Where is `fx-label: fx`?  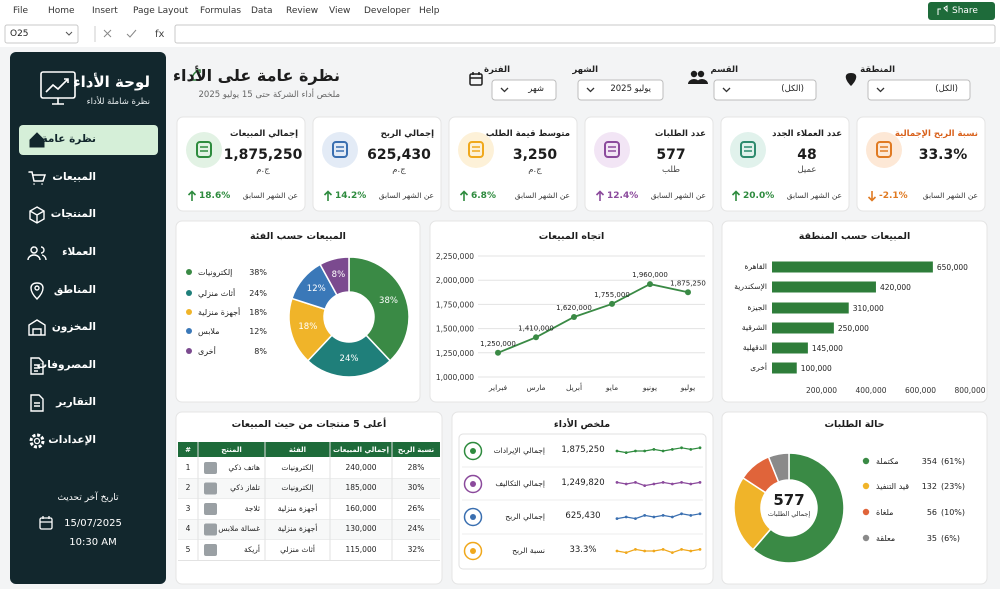
fx-label: fx is located at coordinates (160, 34).